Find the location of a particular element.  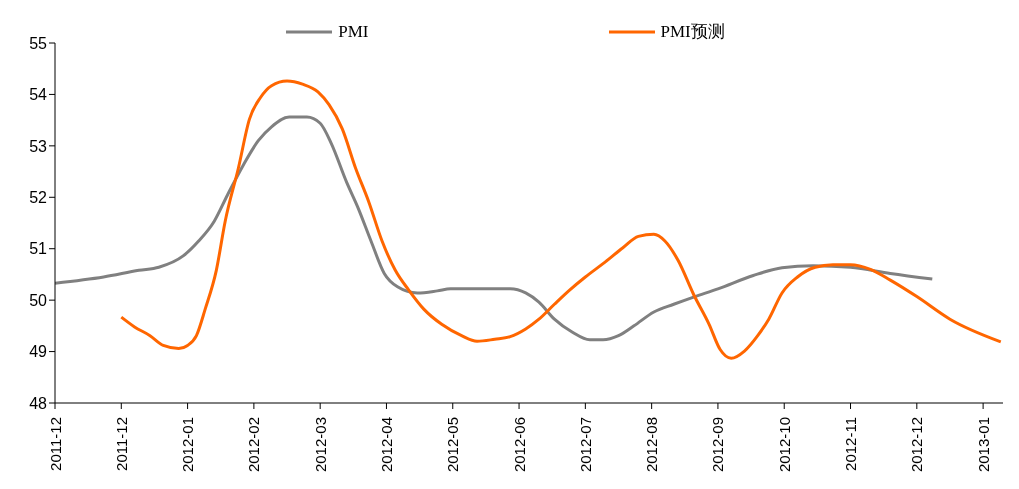

x-tick-label: 2012-09 is located at coordinates (718, 445).